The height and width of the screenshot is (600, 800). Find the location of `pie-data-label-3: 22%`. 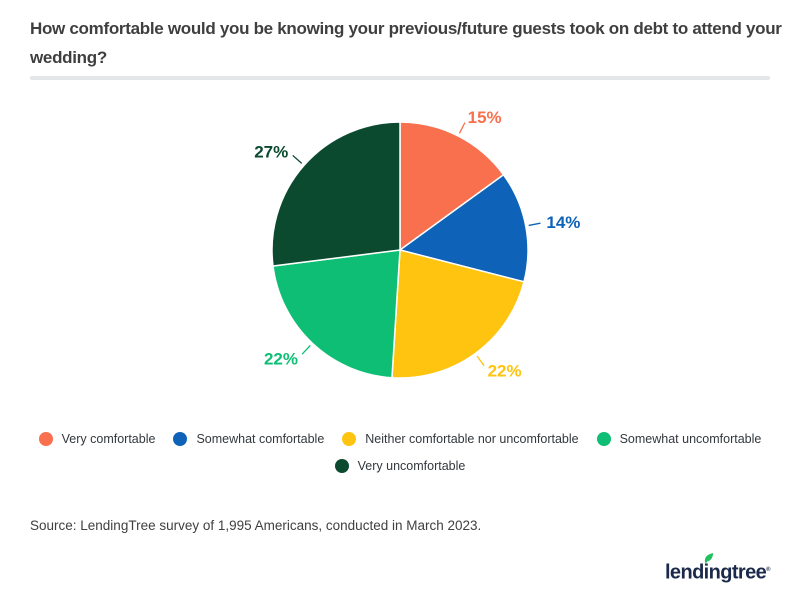

pie-data-label-3: 22% is located at coordinates (281, 359).